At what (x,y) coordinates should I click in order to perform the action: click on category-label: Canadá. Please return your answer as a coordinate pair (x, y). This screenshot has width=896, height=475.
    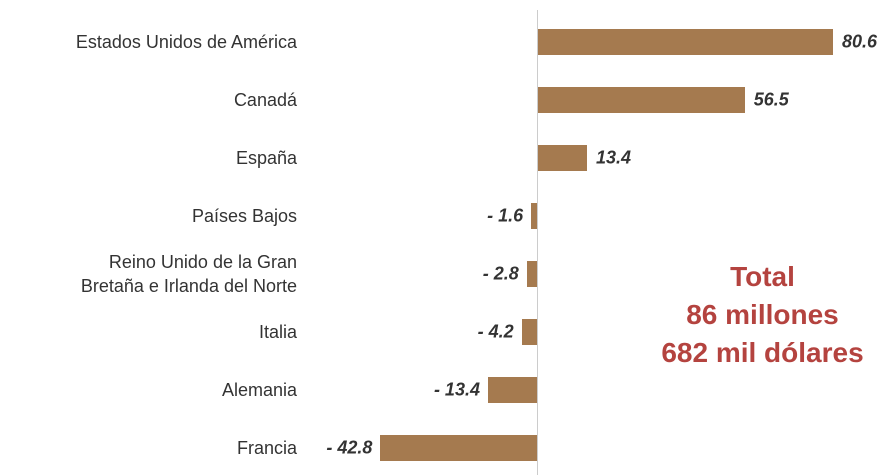
    Looking at the image, I should click on (265, 100).